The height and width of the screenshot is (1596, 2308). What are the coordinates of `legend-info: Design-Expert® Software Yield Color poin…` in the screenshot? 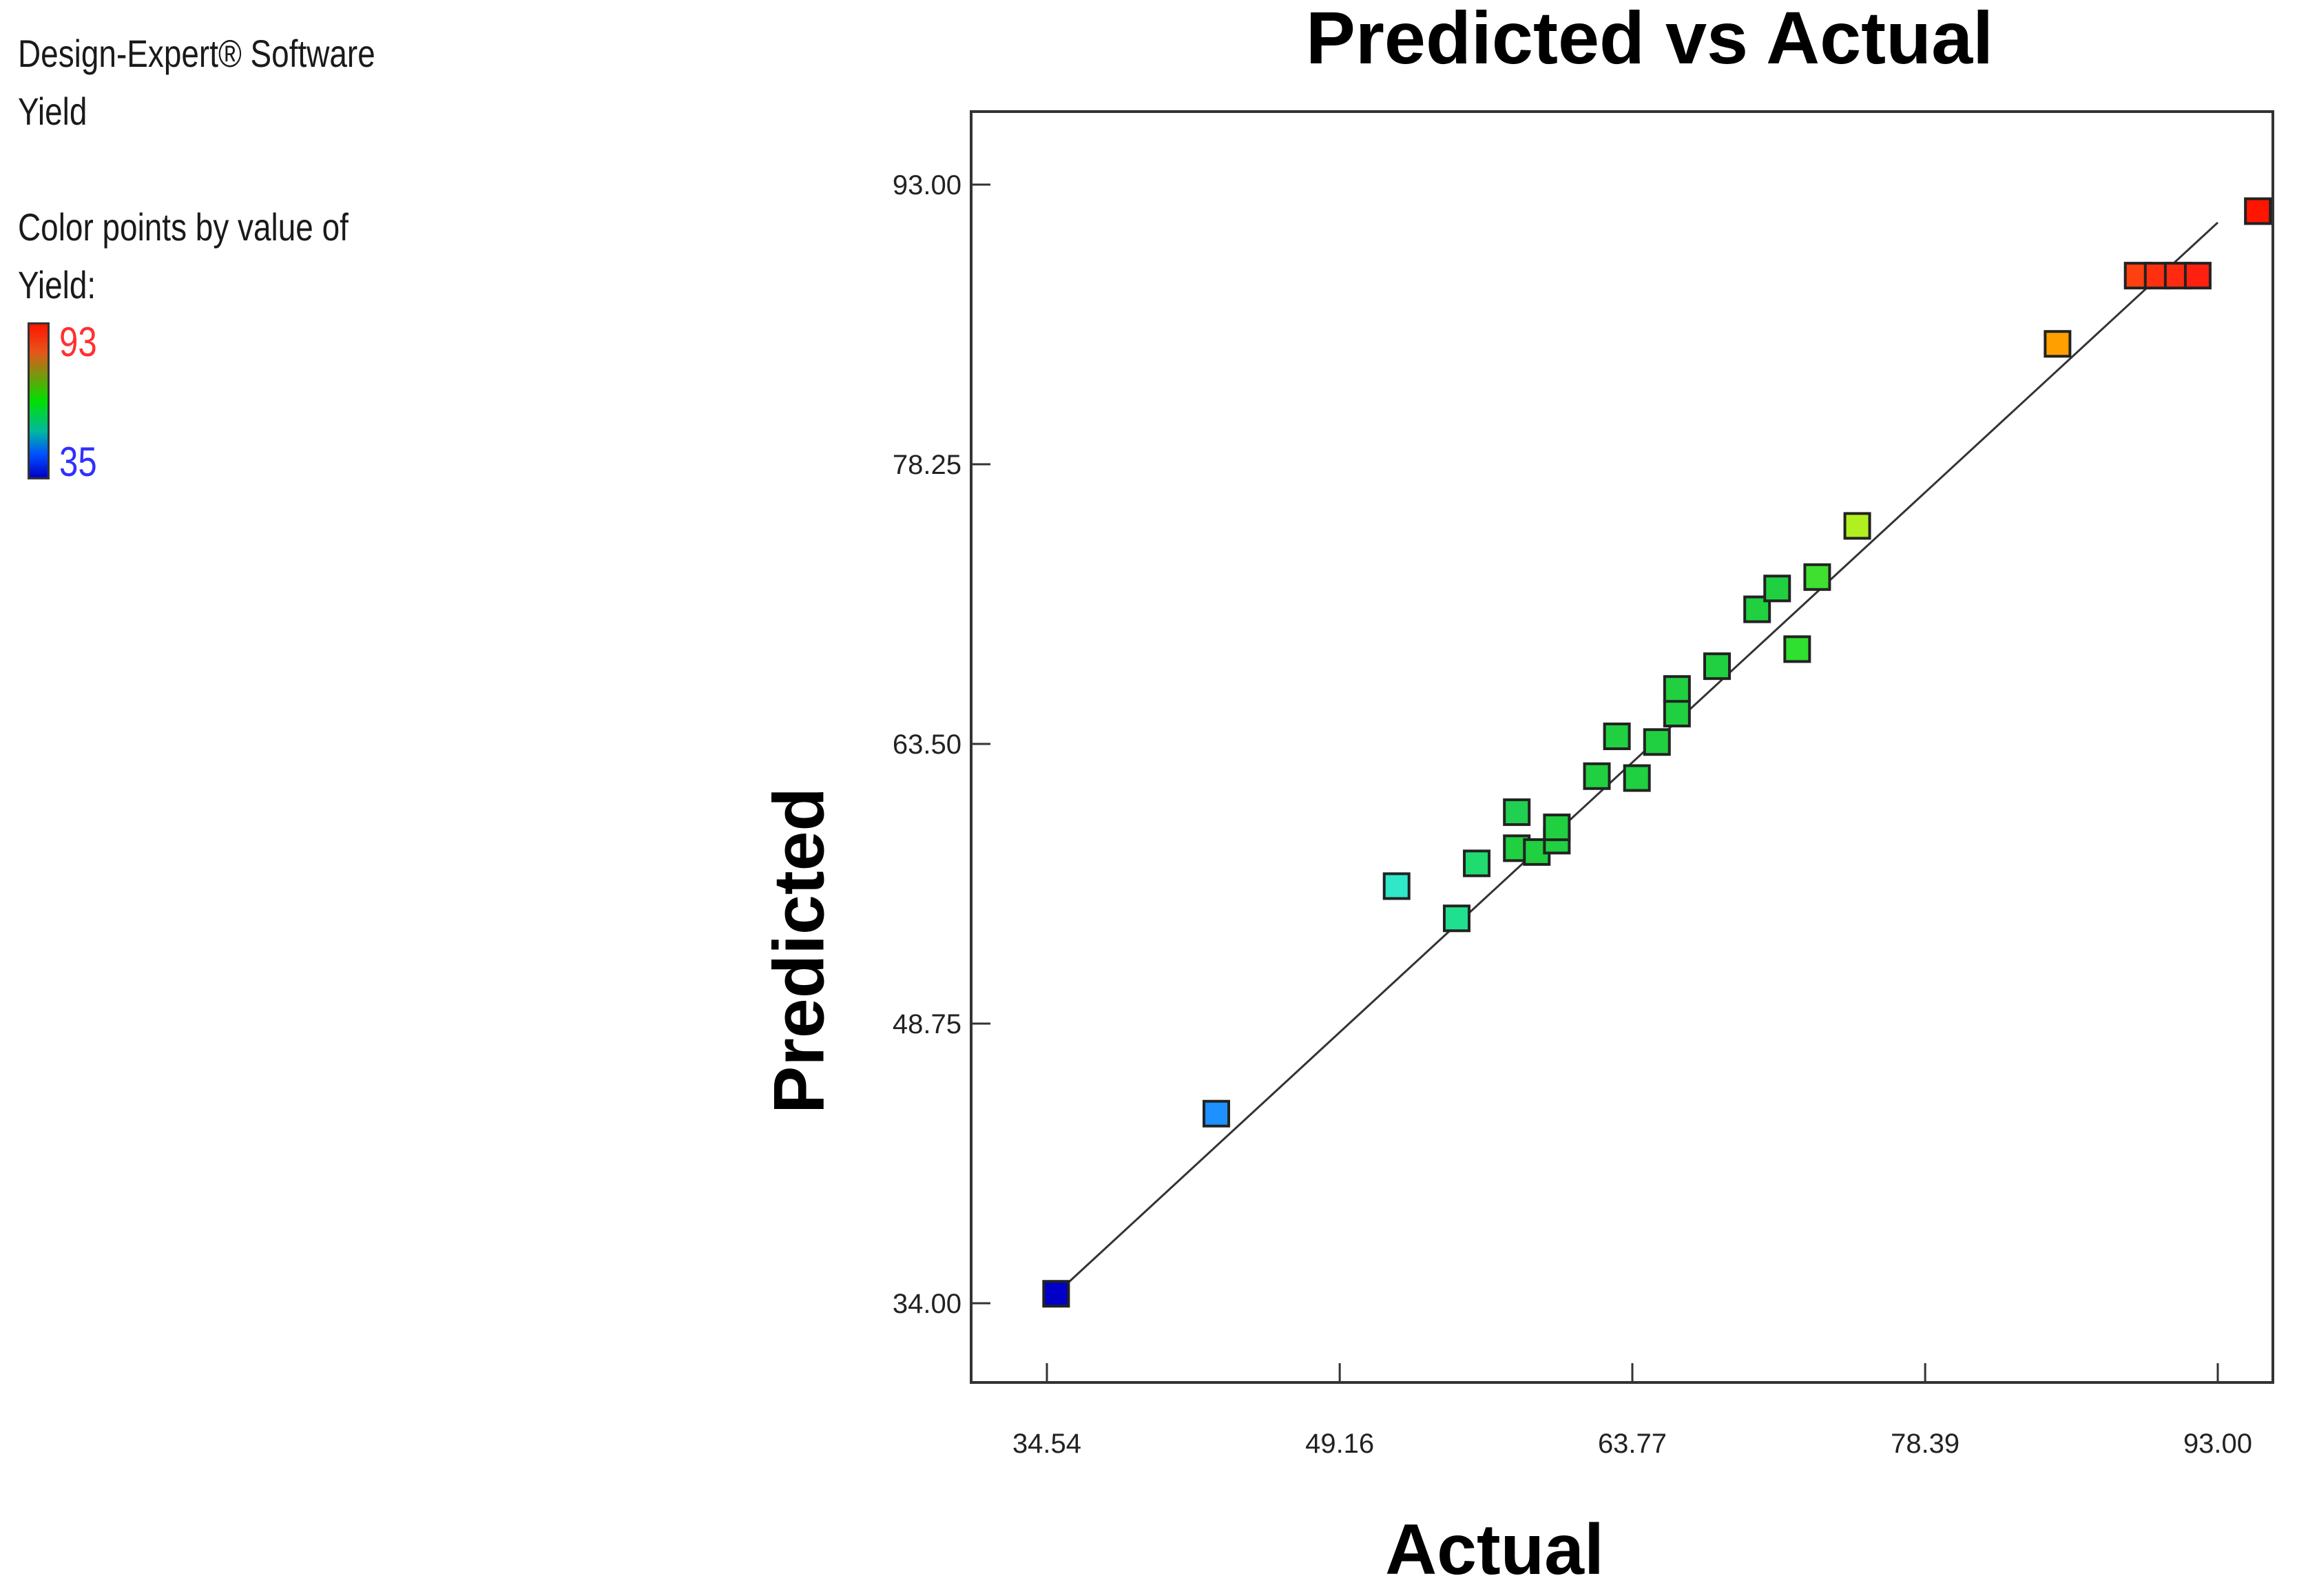 It's located at (196, 169).